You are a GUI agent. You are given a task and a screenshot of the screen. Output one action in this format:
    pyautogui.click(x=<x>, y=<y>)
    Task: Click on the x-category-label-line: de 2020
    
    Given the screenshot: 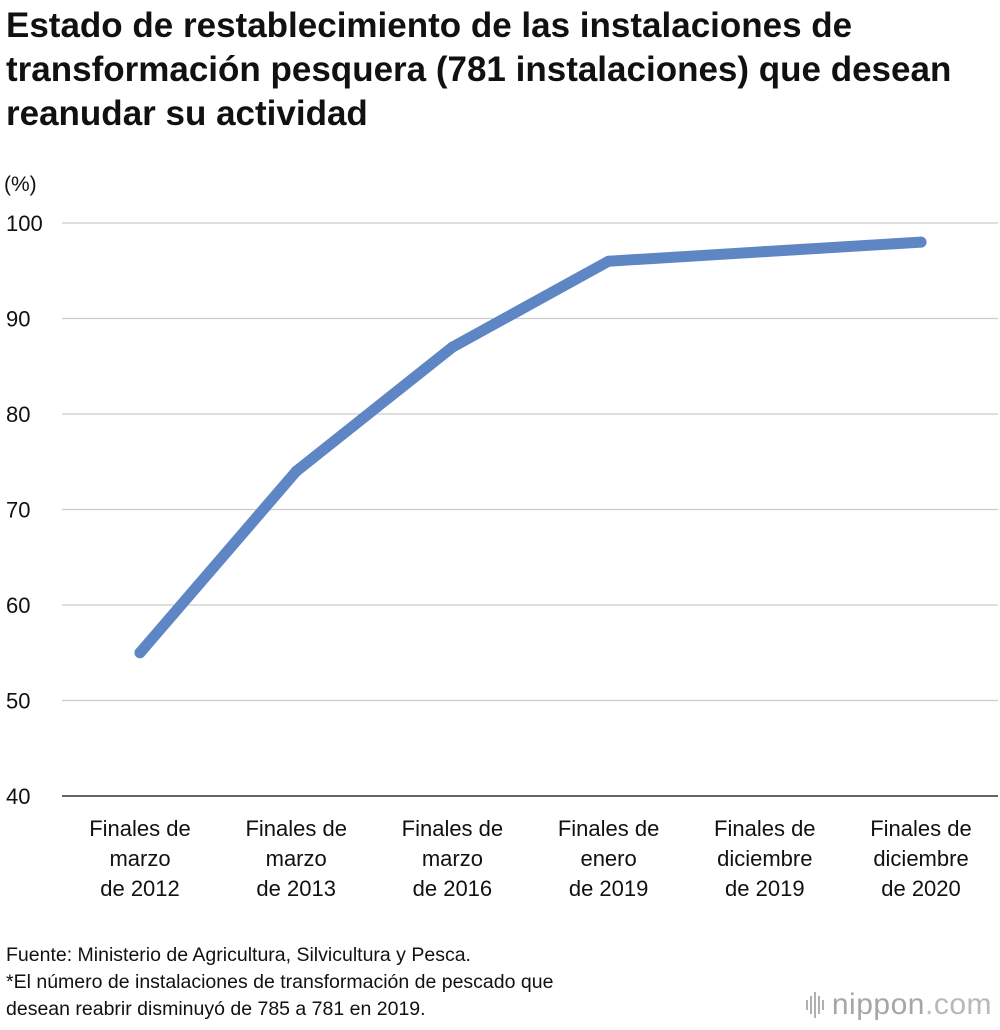 What is the action you would take?
    pyautogui.click(x=921, y=888)
    